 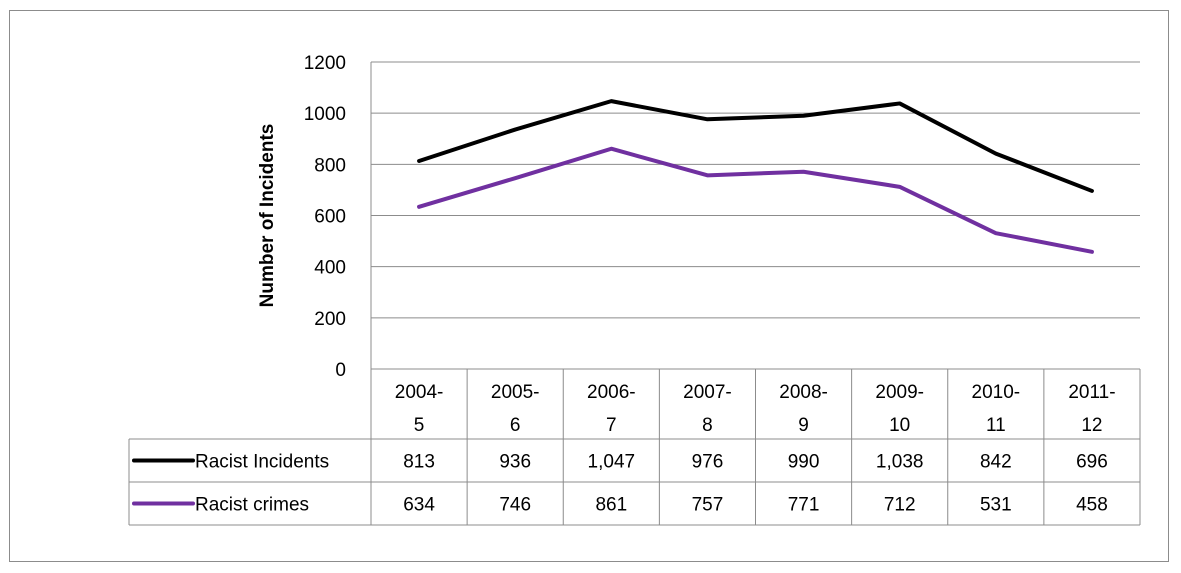 What do you see at coordinates (899, 425) in the screenshot?
I see `x-category-label-line2: 10` at bounding box center [899, 425].